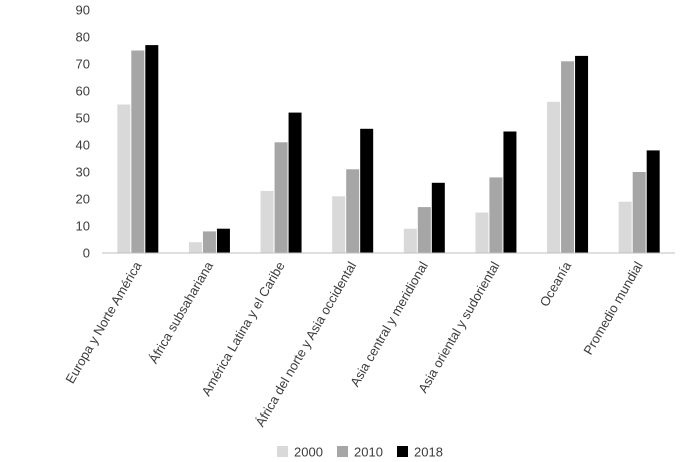 This screenshot has height=462, width=687. Describe the element at coordinates (639, 212) in the screenshot. I see `bar-promedio-mundial-2010` at that location.